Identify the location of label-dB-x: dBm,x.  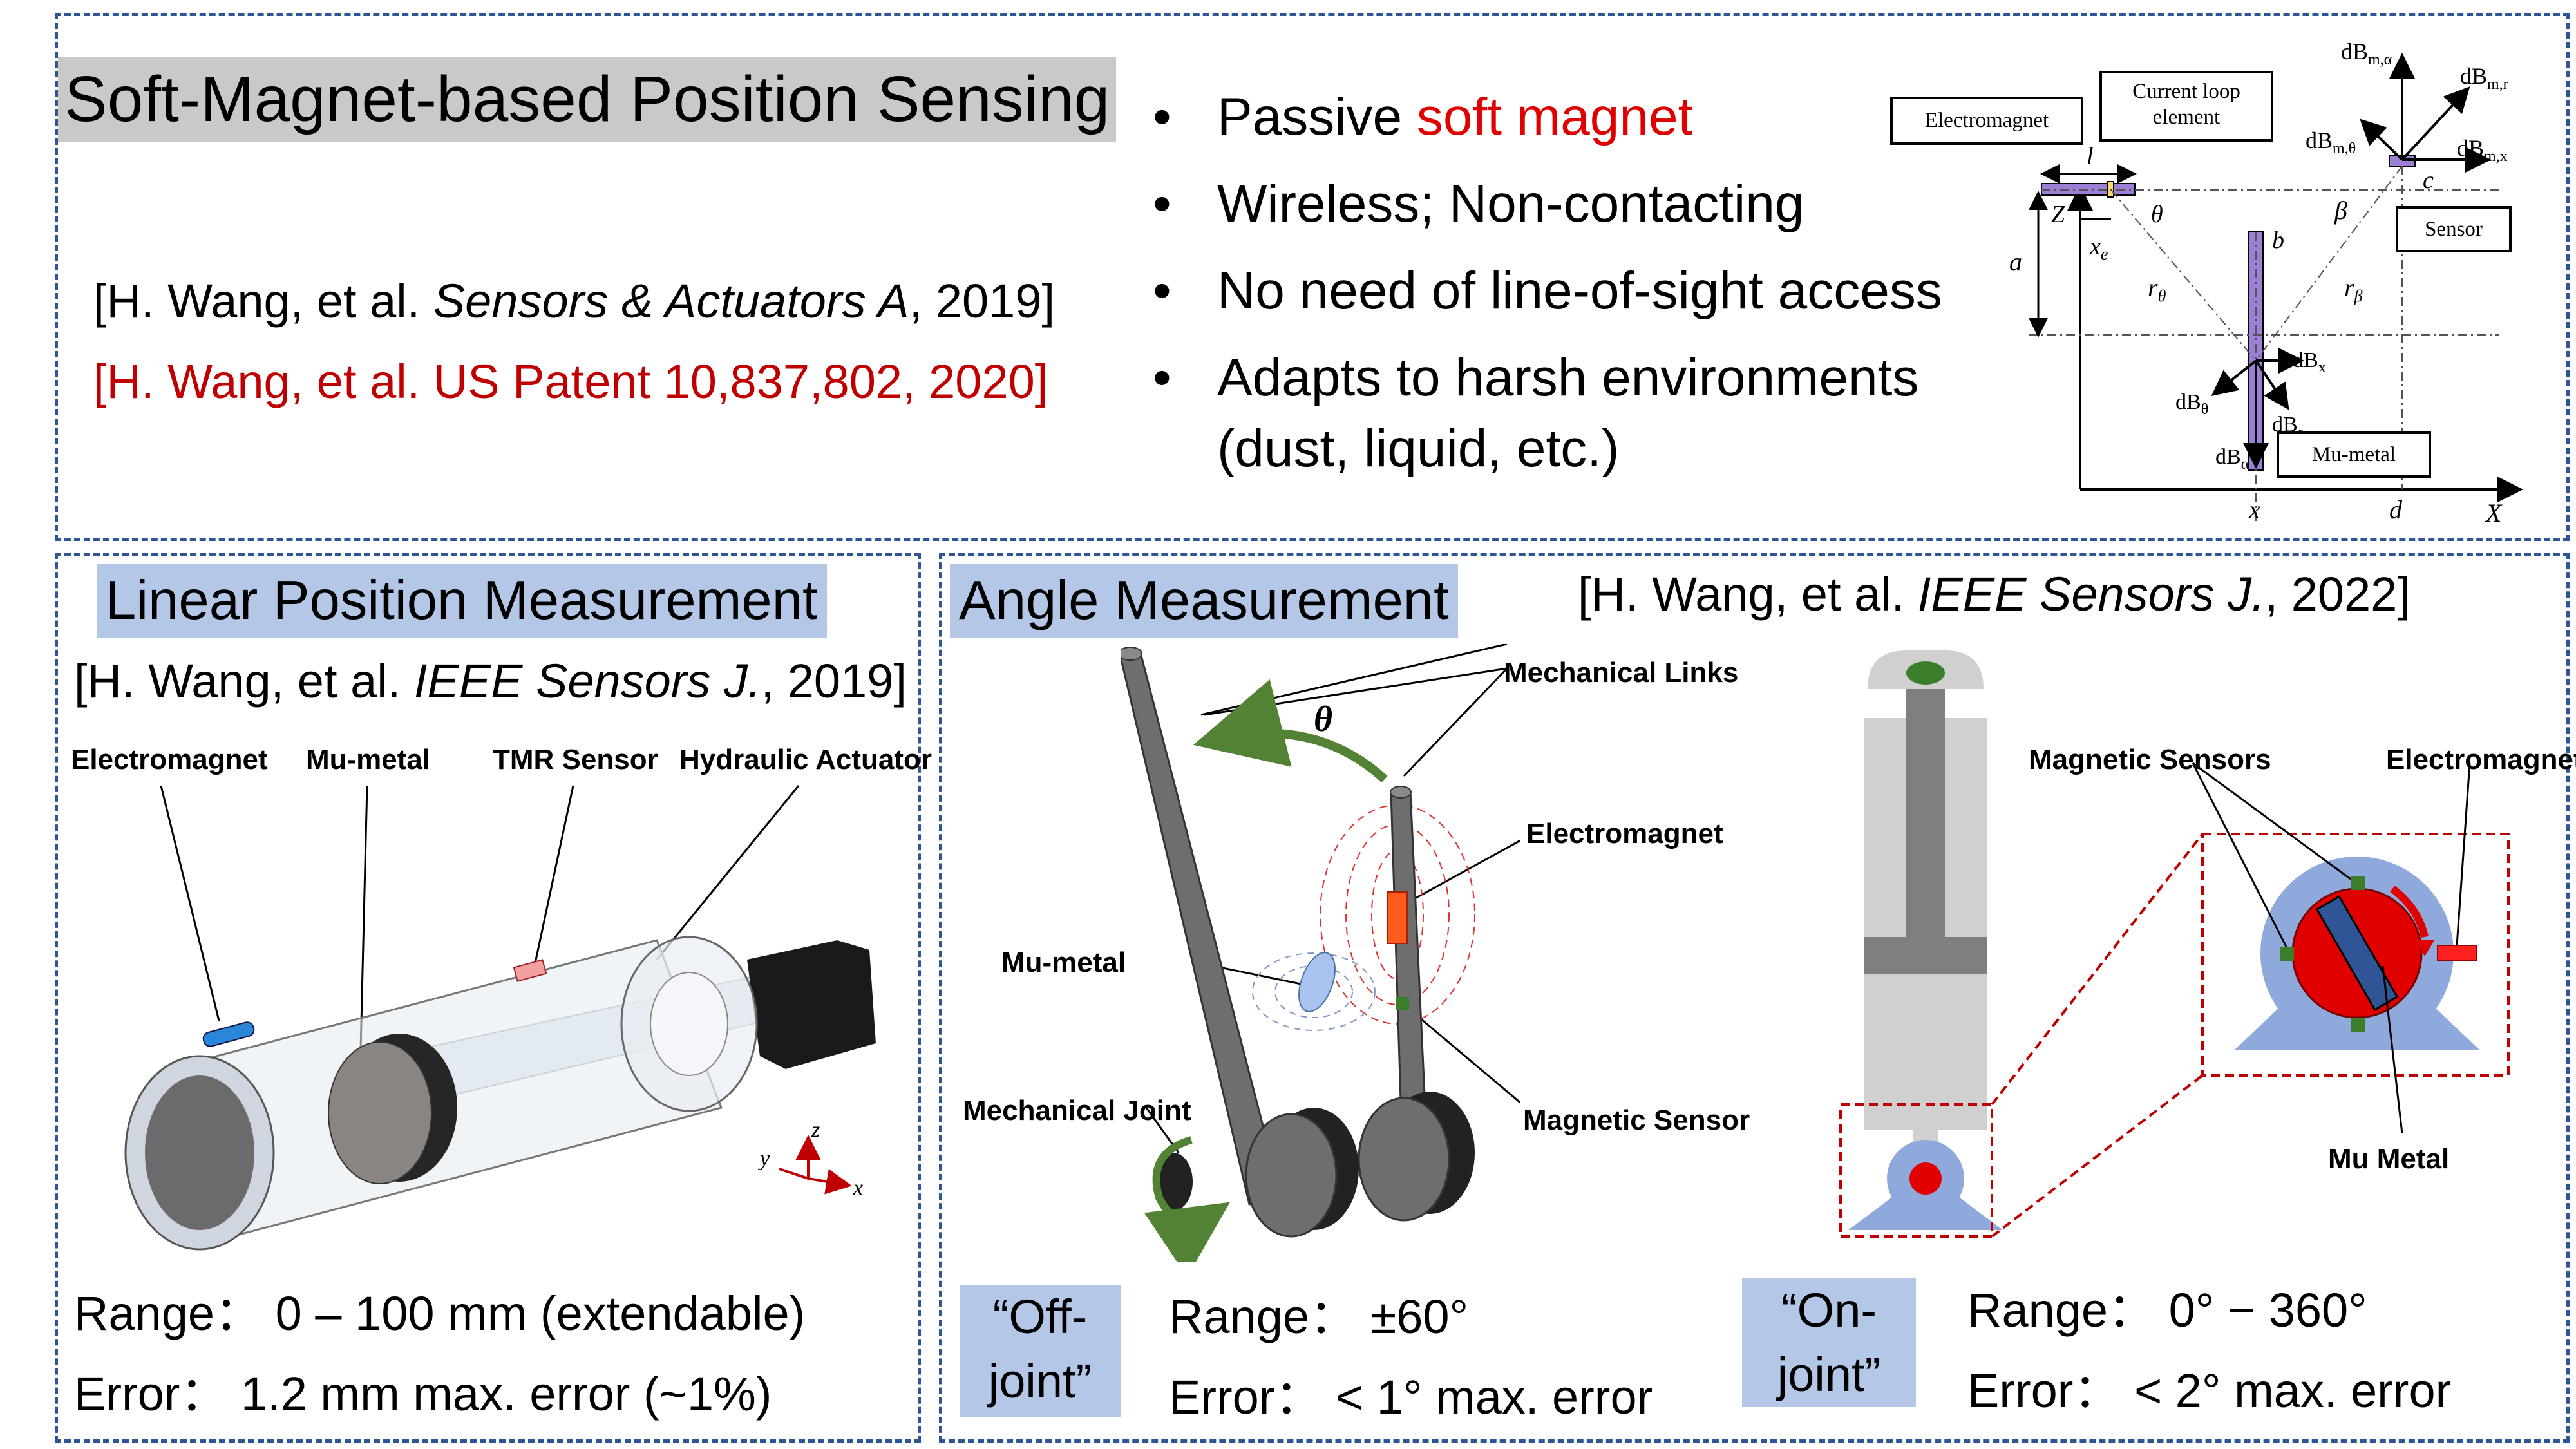
(2483, 150).